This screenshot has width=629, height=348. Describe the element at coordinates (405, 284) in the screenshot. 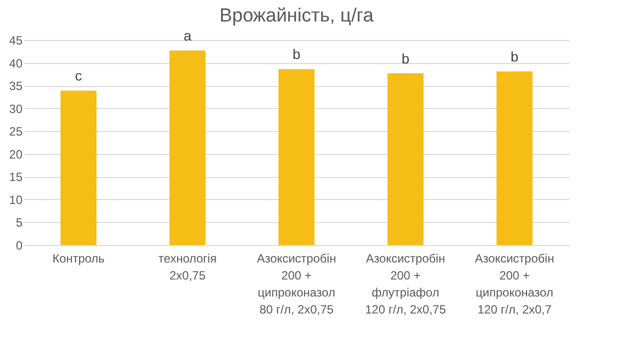

I see `x-tick-label: Азоксистробін 200 + флутріафол 120 г/л, 2x0,75` at that location.